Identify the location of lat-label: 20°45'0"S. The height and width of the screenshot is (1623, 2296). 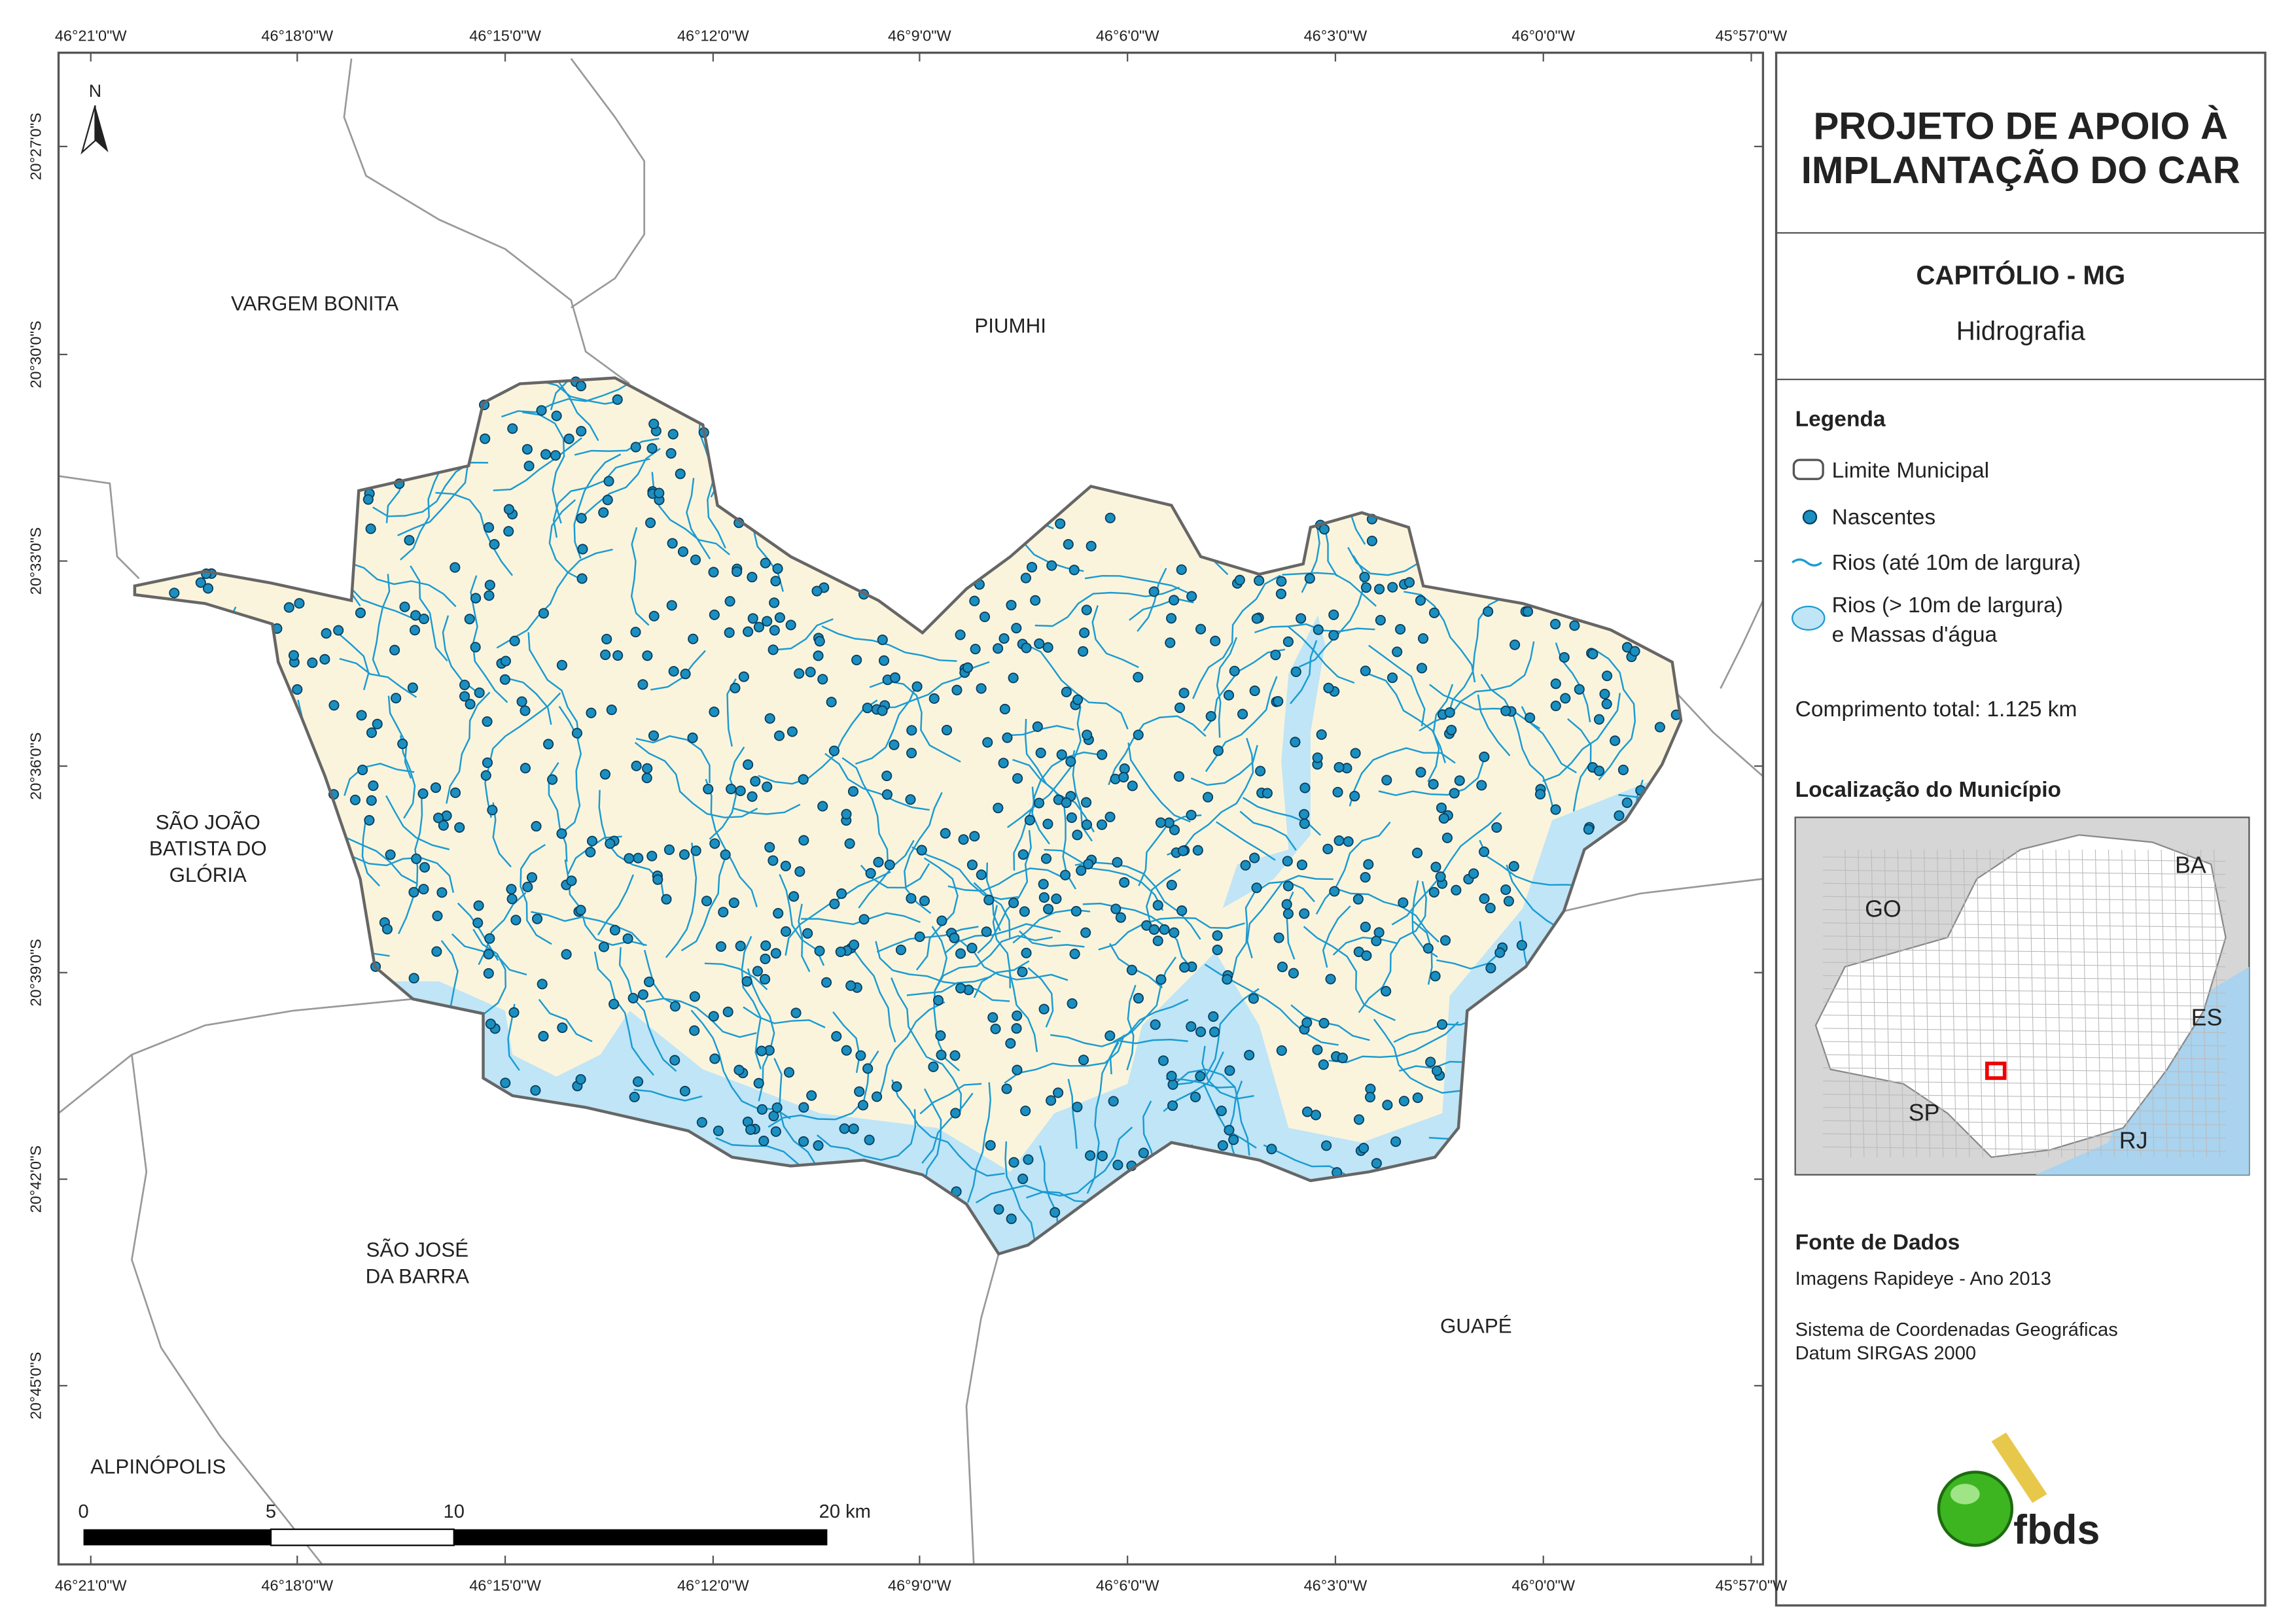
(35, 1386).